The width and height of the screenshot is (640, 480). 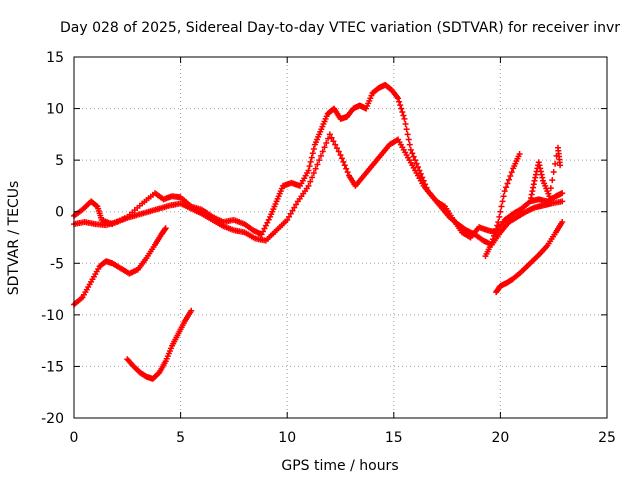 What do you see at coordinates (500, 438) in the screenshot?
I see `x-tick-label: 20` at bounding box center [500, 438].